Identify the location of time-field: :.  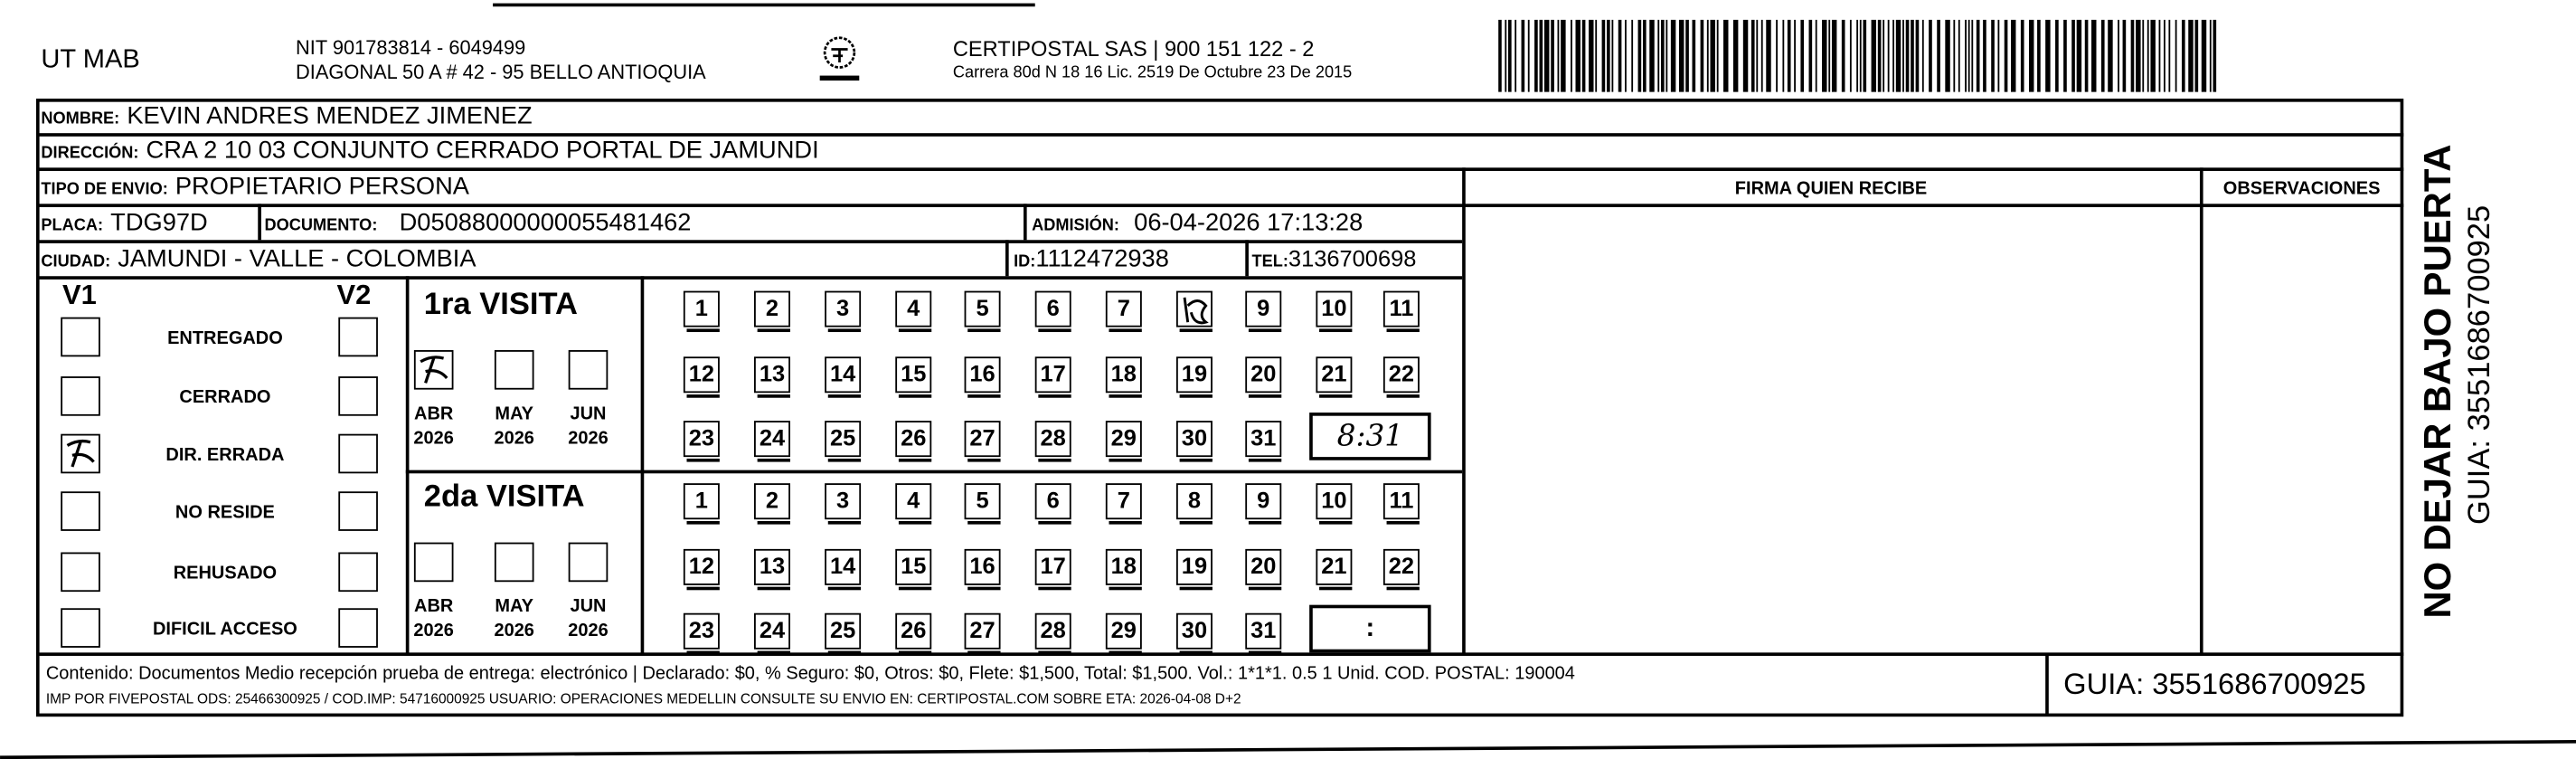
(1370, 628).